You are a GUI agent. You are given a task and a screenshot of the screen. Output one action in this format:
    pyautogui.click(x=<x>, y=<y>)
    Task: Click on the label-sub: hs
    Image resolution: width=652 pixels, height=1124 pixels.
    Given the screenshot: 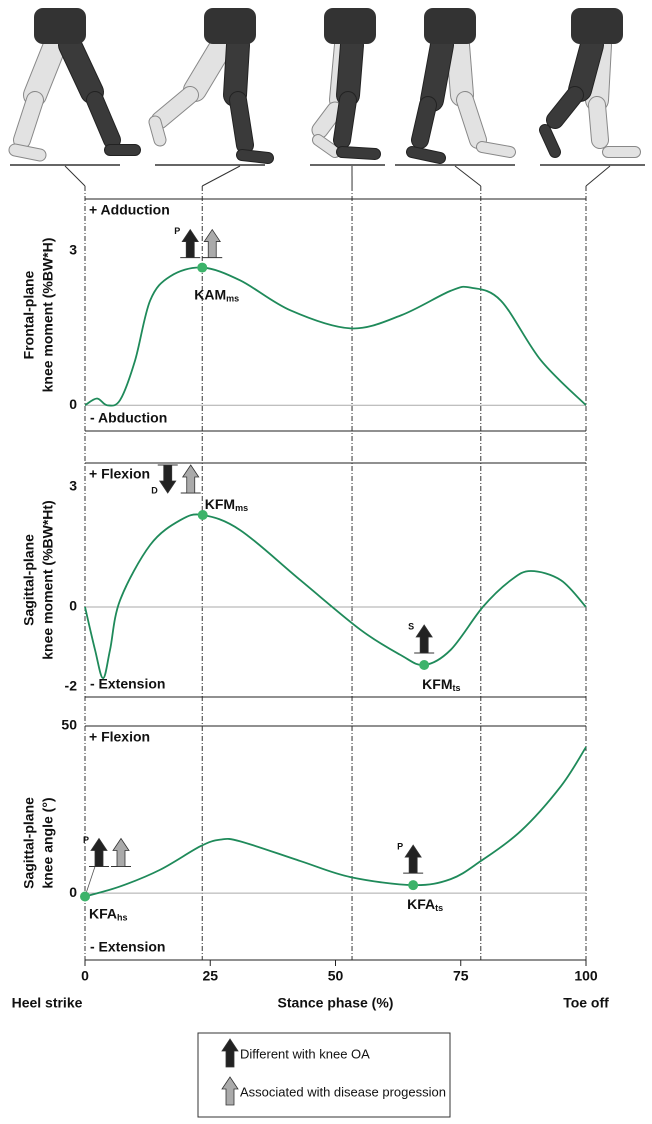 What is the action you would take?
    pyautogui.click(x=122, y=918)
    